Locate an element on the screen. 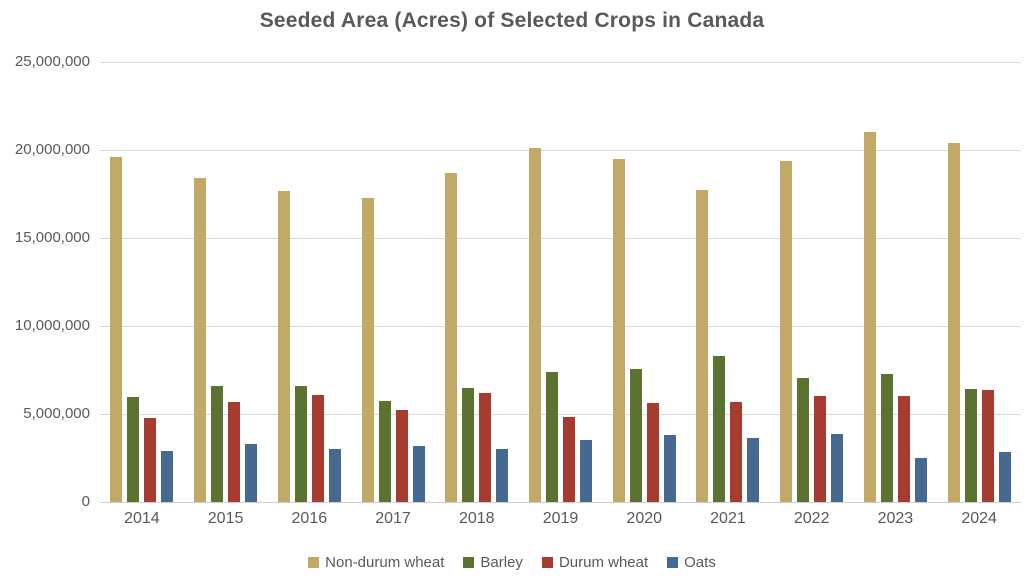 The height and width of the screenshot is (586, 1024). legend-label: Oats is located at coordinates (700, 562).